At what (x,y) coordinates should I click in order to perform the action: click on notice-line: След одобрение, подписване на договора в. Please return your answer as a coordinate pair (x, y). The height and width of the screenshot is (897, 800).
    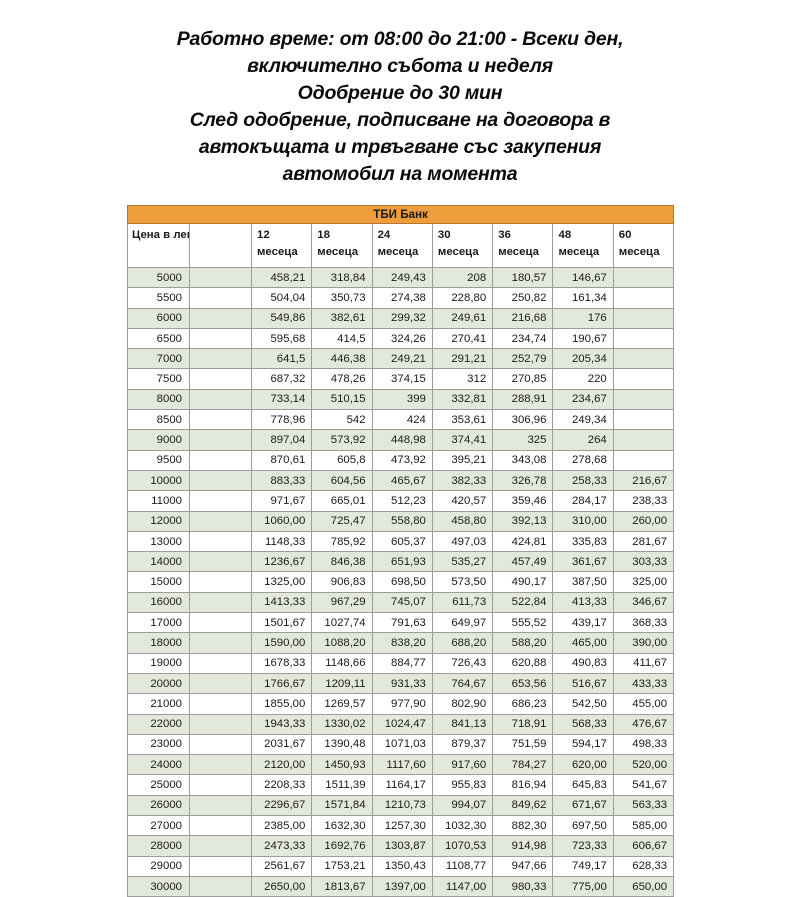
    Looking at the image, I should click on (400, 120).